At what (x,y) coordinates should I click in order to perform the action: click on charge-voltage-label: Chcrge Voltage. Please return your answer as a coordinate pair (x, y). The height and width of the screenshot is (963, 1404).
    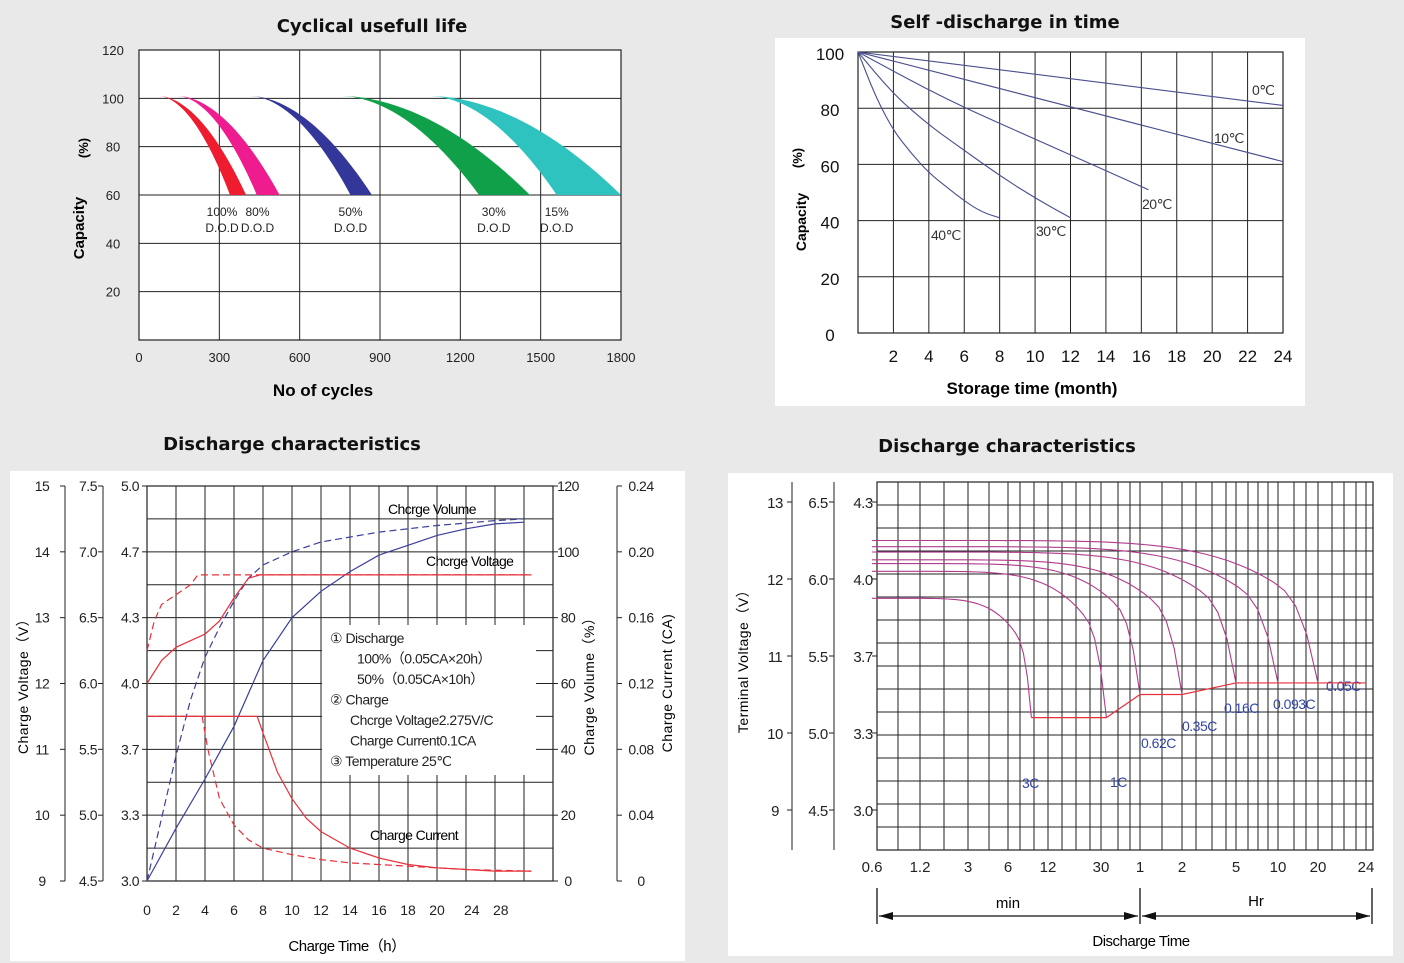
    Looking at the image, I should click on (470, 561).